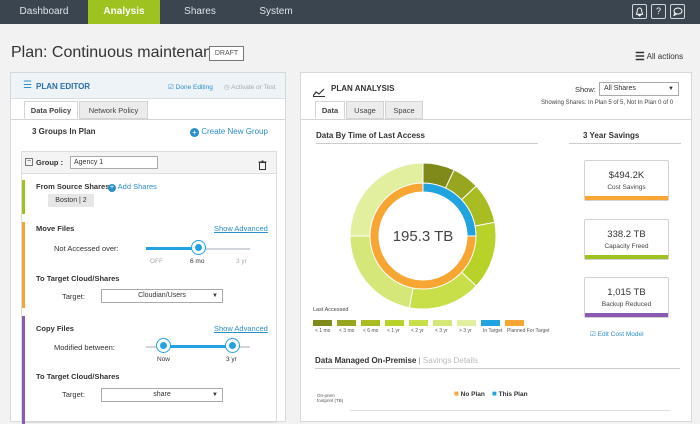 This screenshot has width=700, height=424. What do you see at coordinates (55, 328) in the screenshot?
I see `copy-files-label: Copy Files` at bounding box center [55, 328].